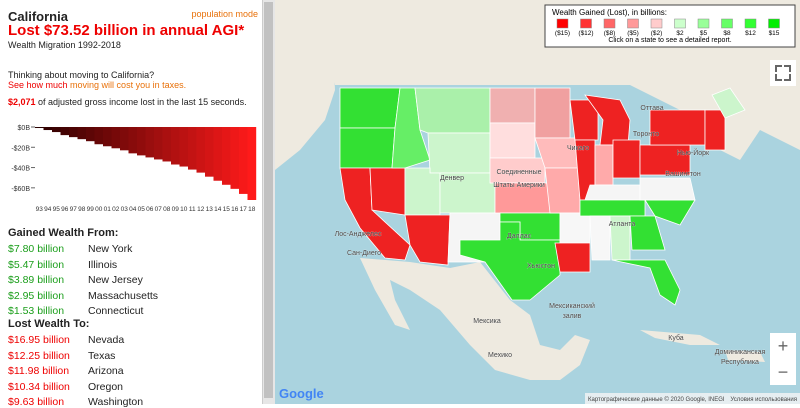  I want to click on amount: $5.47 billion, so click(36, 264).